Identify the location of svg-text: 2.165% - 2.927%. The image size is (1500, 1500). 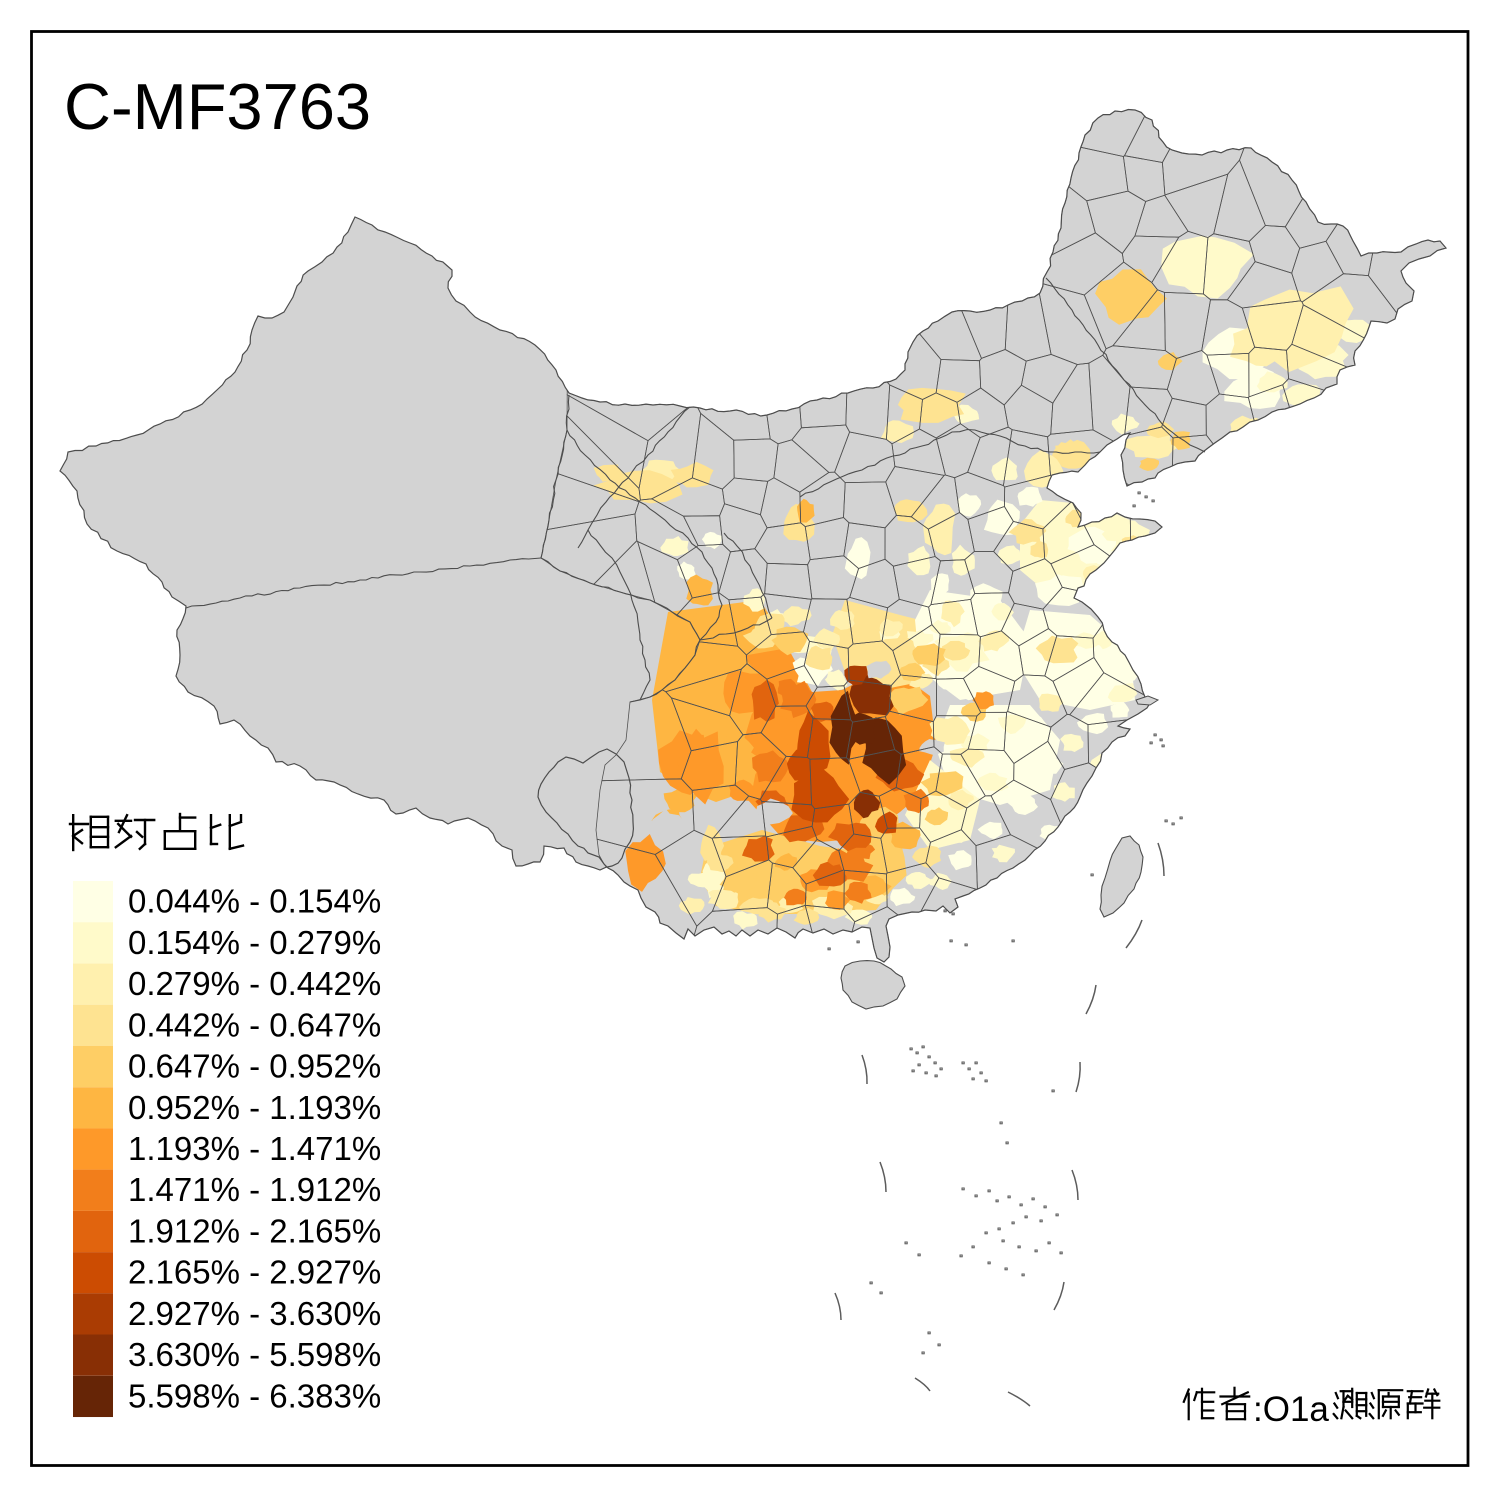
(254, 1272).